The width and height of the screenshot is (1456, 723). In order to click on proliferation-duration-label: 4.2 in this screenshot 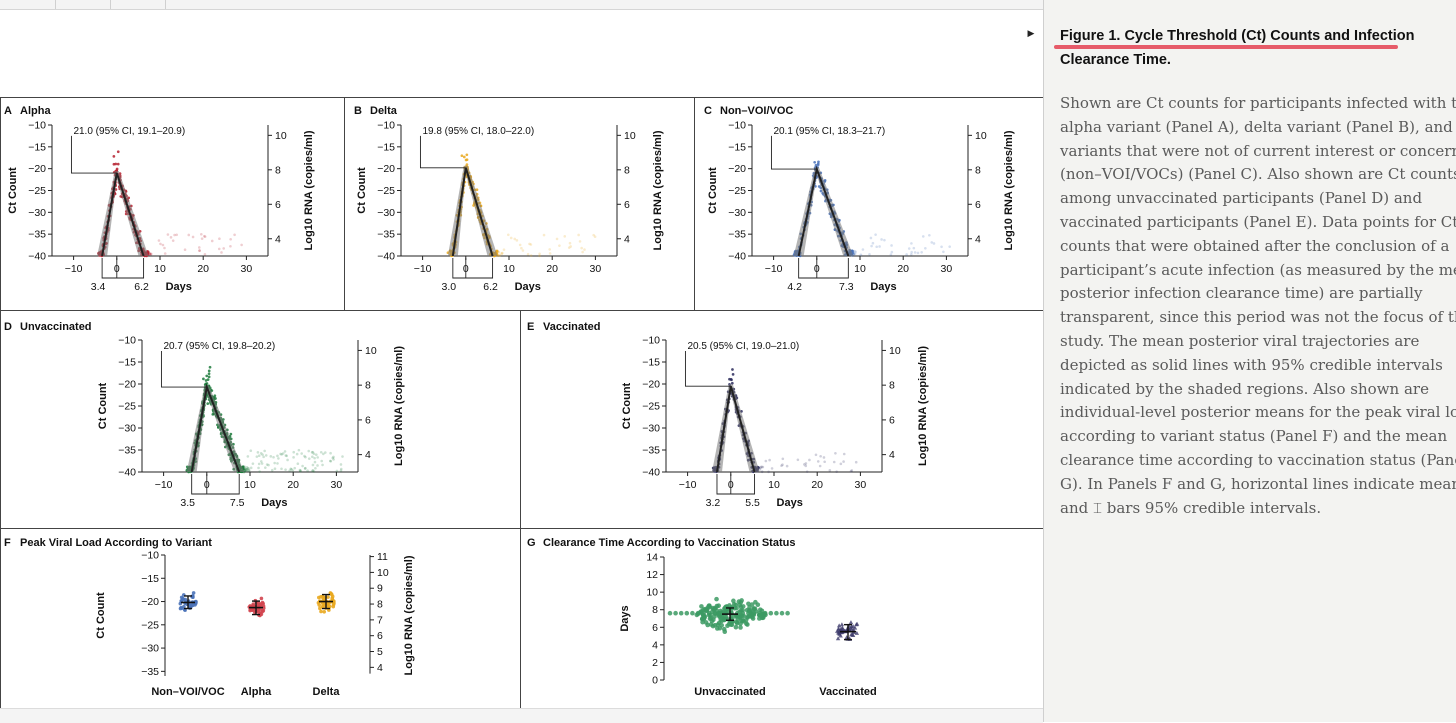, I will do `click(794, 287)`.